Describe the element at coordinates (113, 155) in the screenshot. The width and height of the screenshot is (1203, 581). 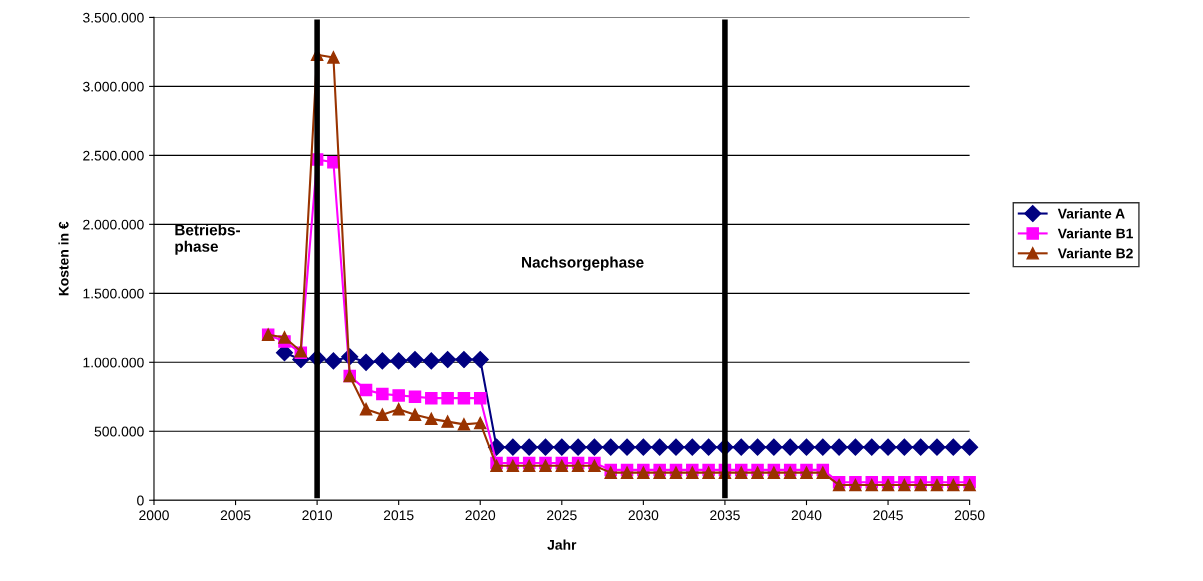
I see `y-tick-label: 2.500.000` at that location.